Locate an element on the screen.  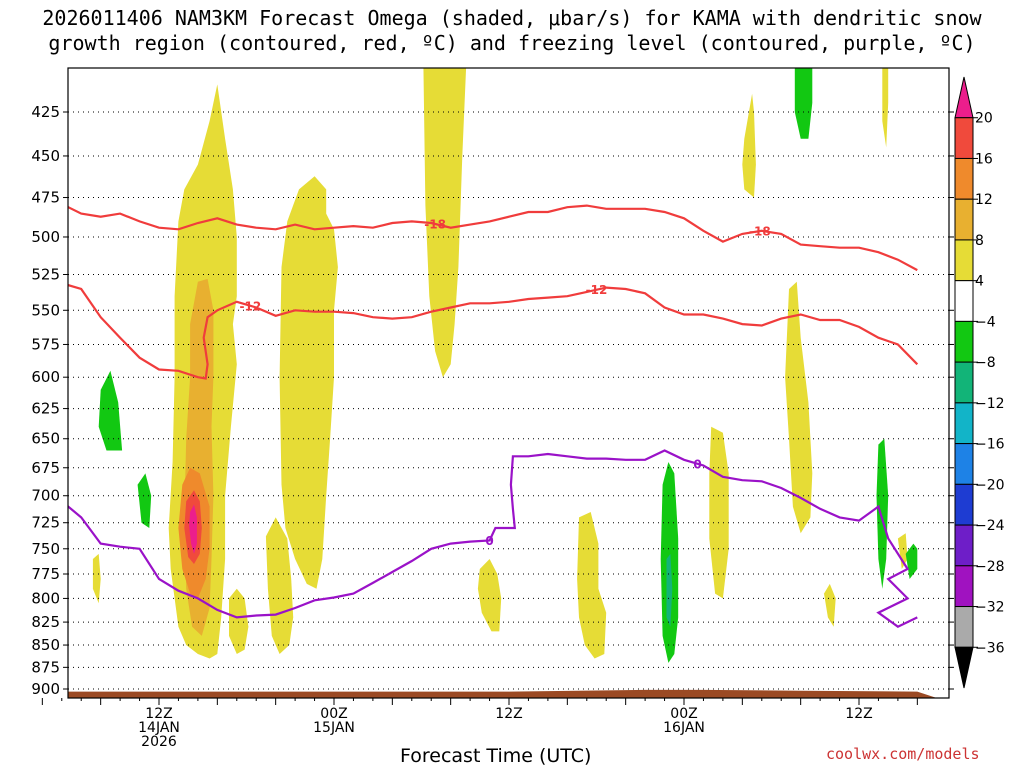
colorbar-label: 20 is located at coordinates (984, 119).